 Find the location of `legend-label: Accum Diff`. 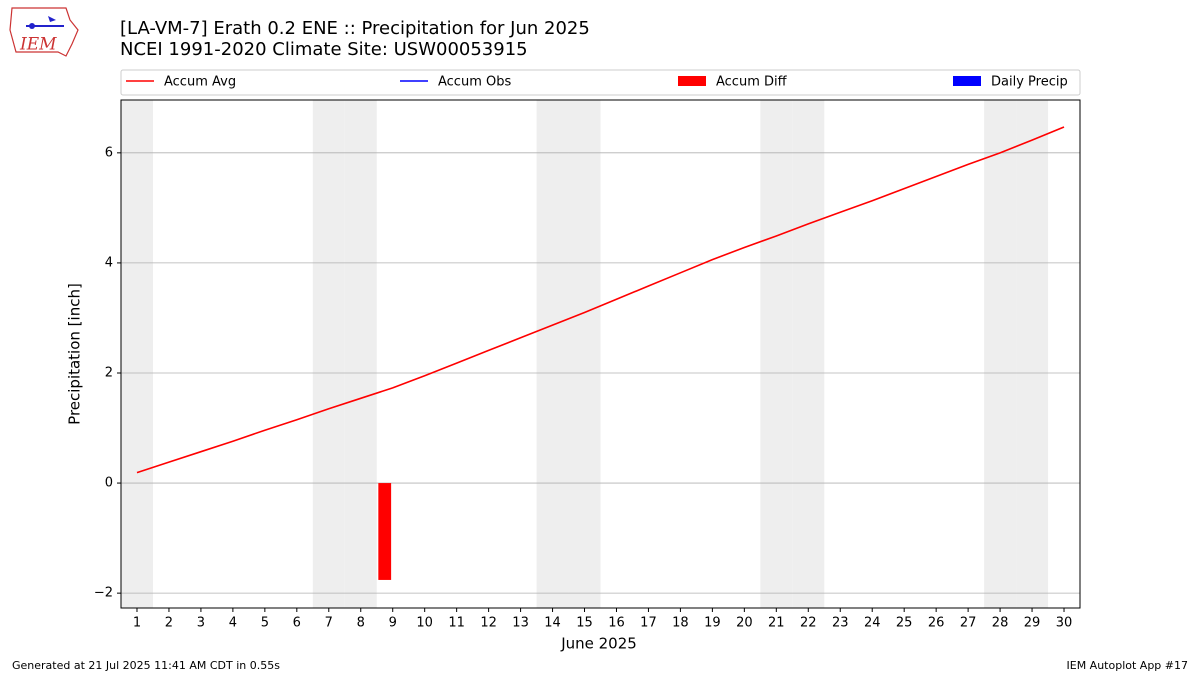

legend-label: Accum Diff is located at coordinates (752, 82).